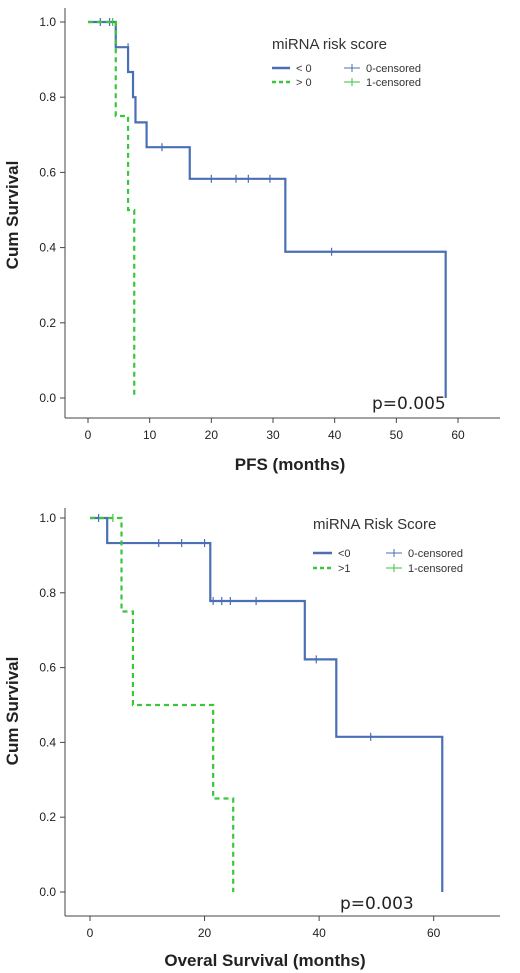  What do you see at coordinates (264, 960) in the screenshot?
I see `x-axis-title: Overal Survival (months)` at bounding box center [264, 960].